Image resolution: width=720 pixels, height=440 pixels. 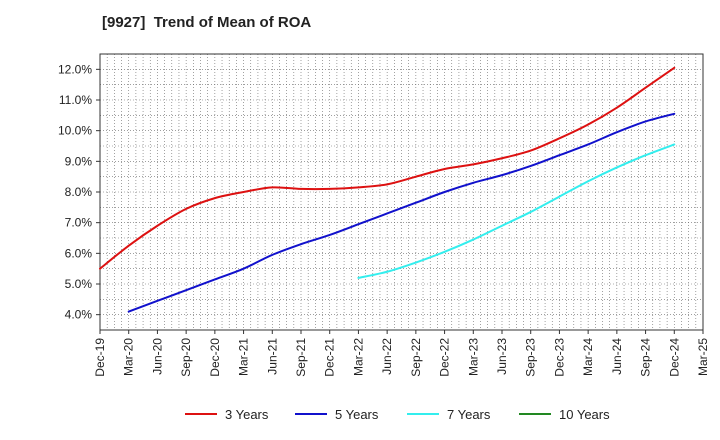 I want to click on x-tick-label: Dec-19, so click(x=100, y=357).